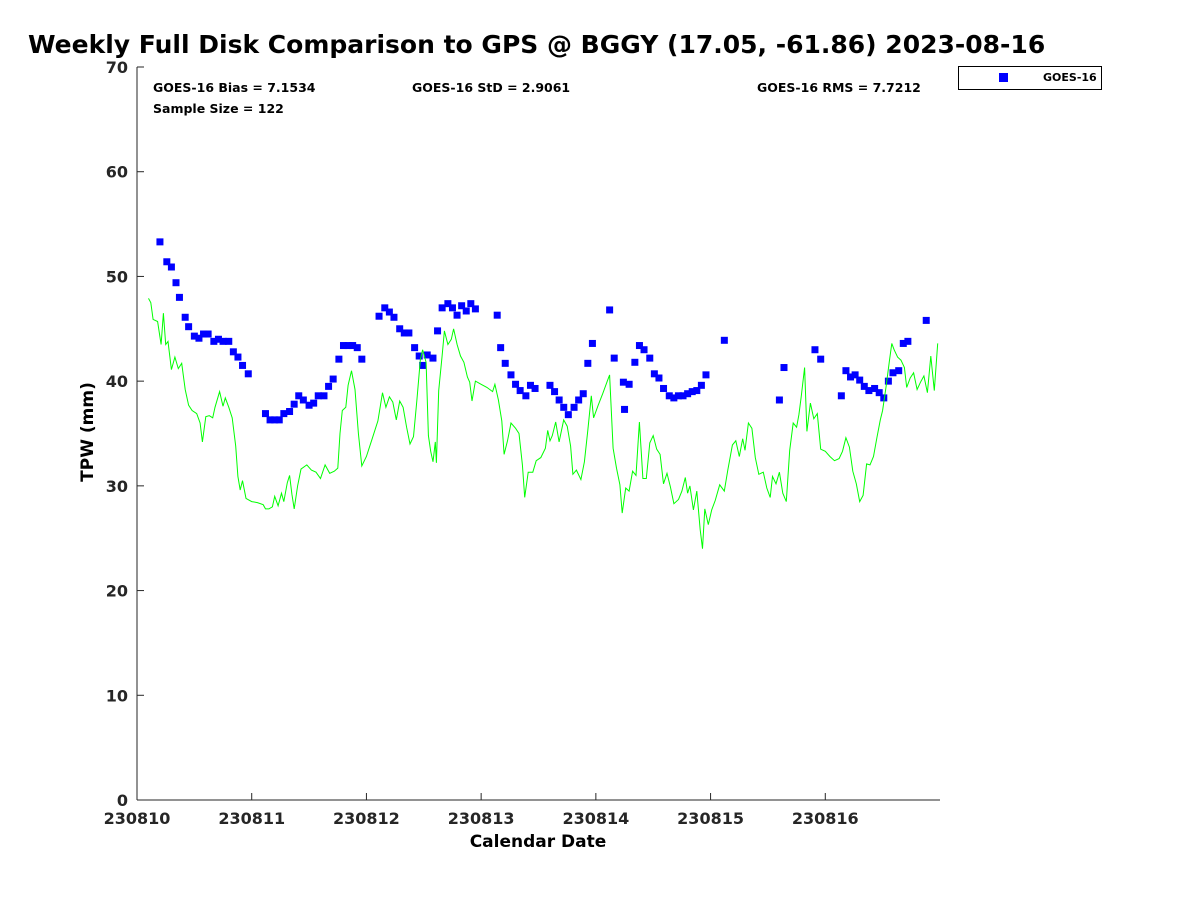  Describe the element at coordinates (117, 381) in the screenshot. I see `y-tick-label: 40` at that location.